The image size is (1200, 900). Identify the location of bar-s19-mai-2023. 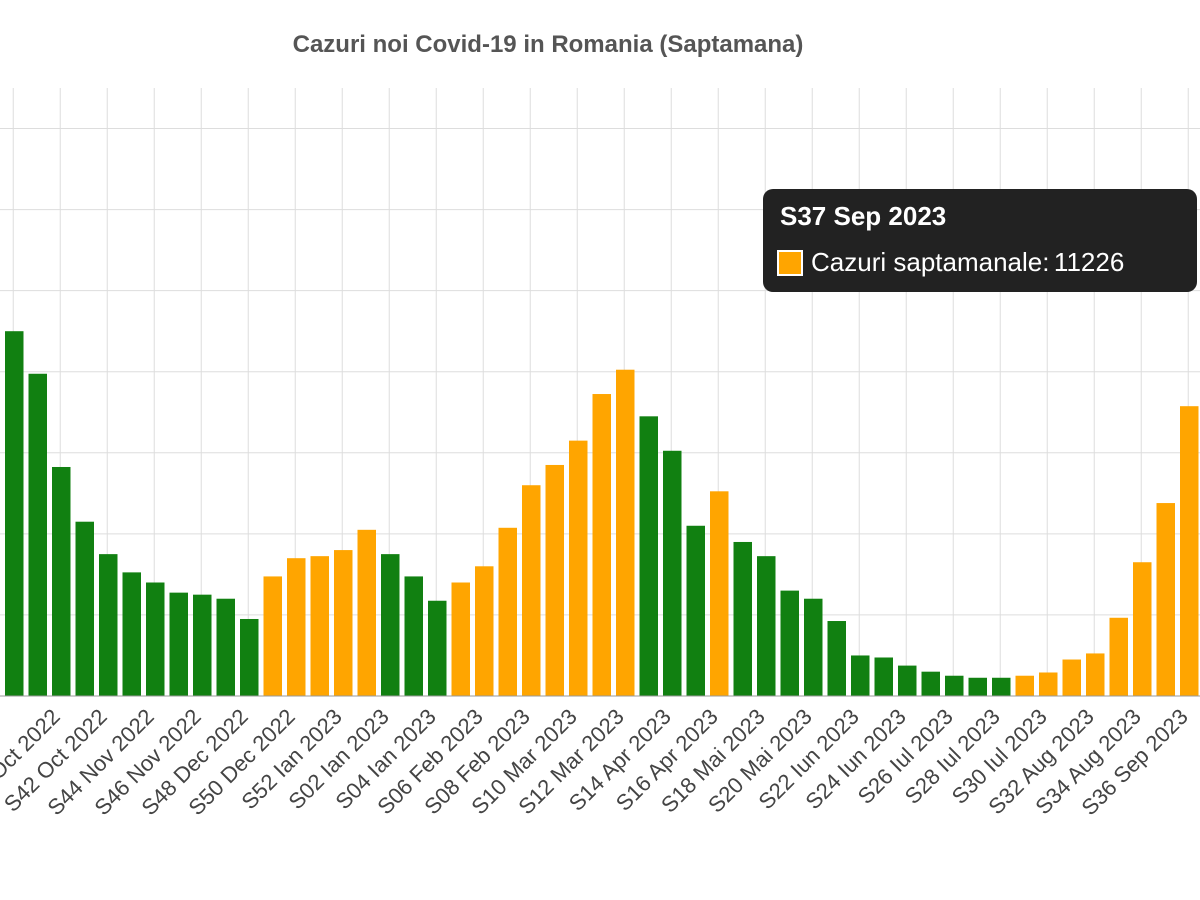
(790, 643).